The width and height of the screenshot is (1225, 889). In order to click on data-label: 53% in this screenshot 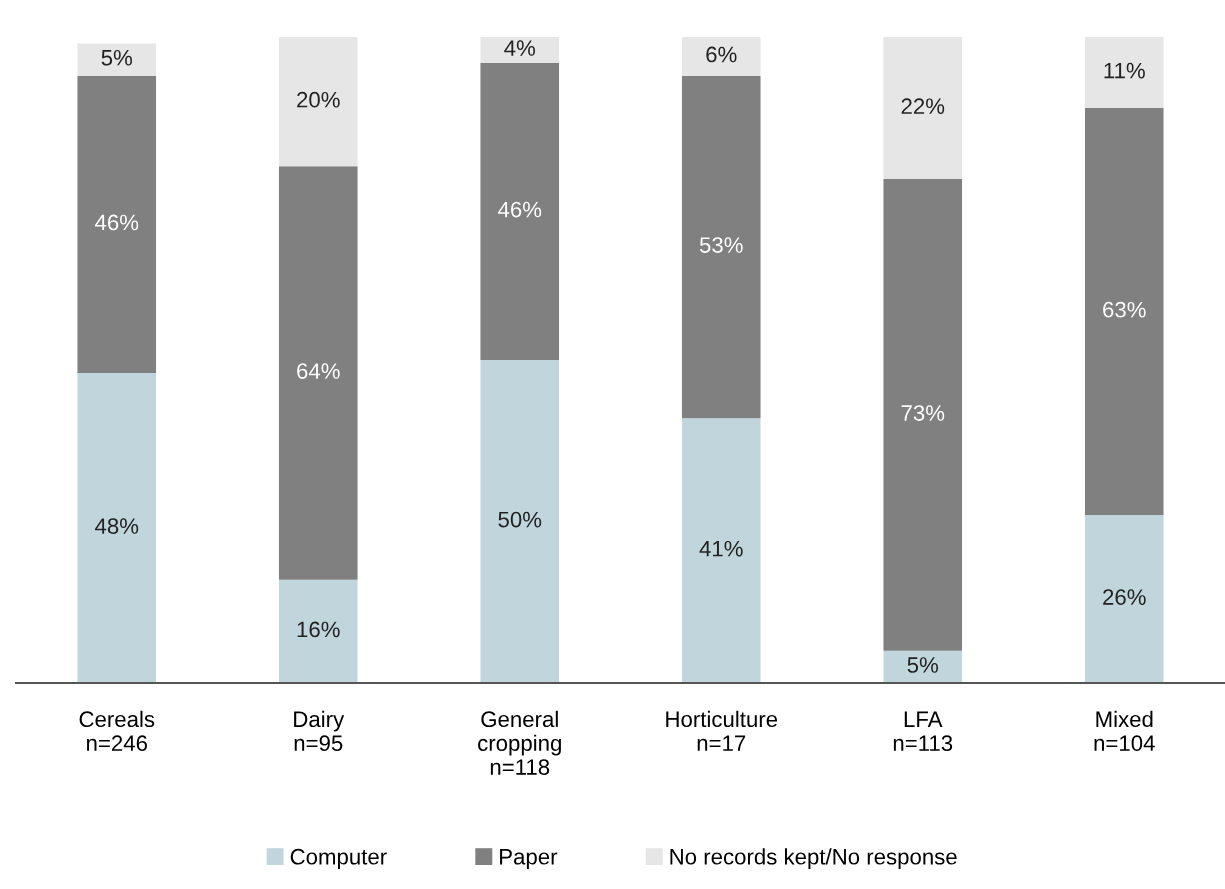, I will do `click(721, 245)`.